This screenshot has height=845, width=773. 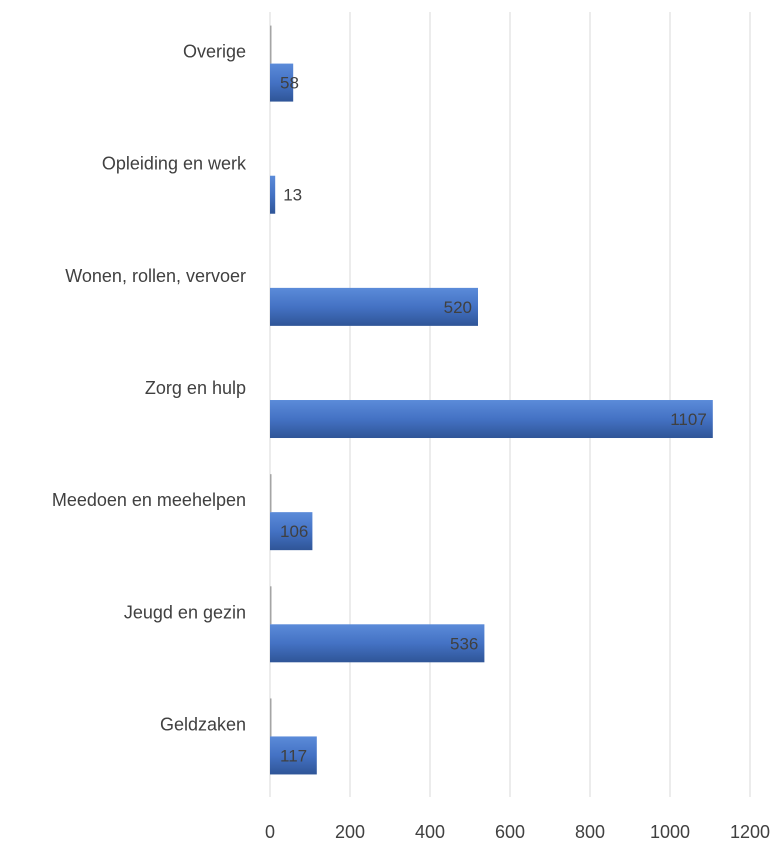 What do you see at coordinates (670, 832) in the screenshot?
I see `x-tick-label: 1000` at bounding box center [670, 832].